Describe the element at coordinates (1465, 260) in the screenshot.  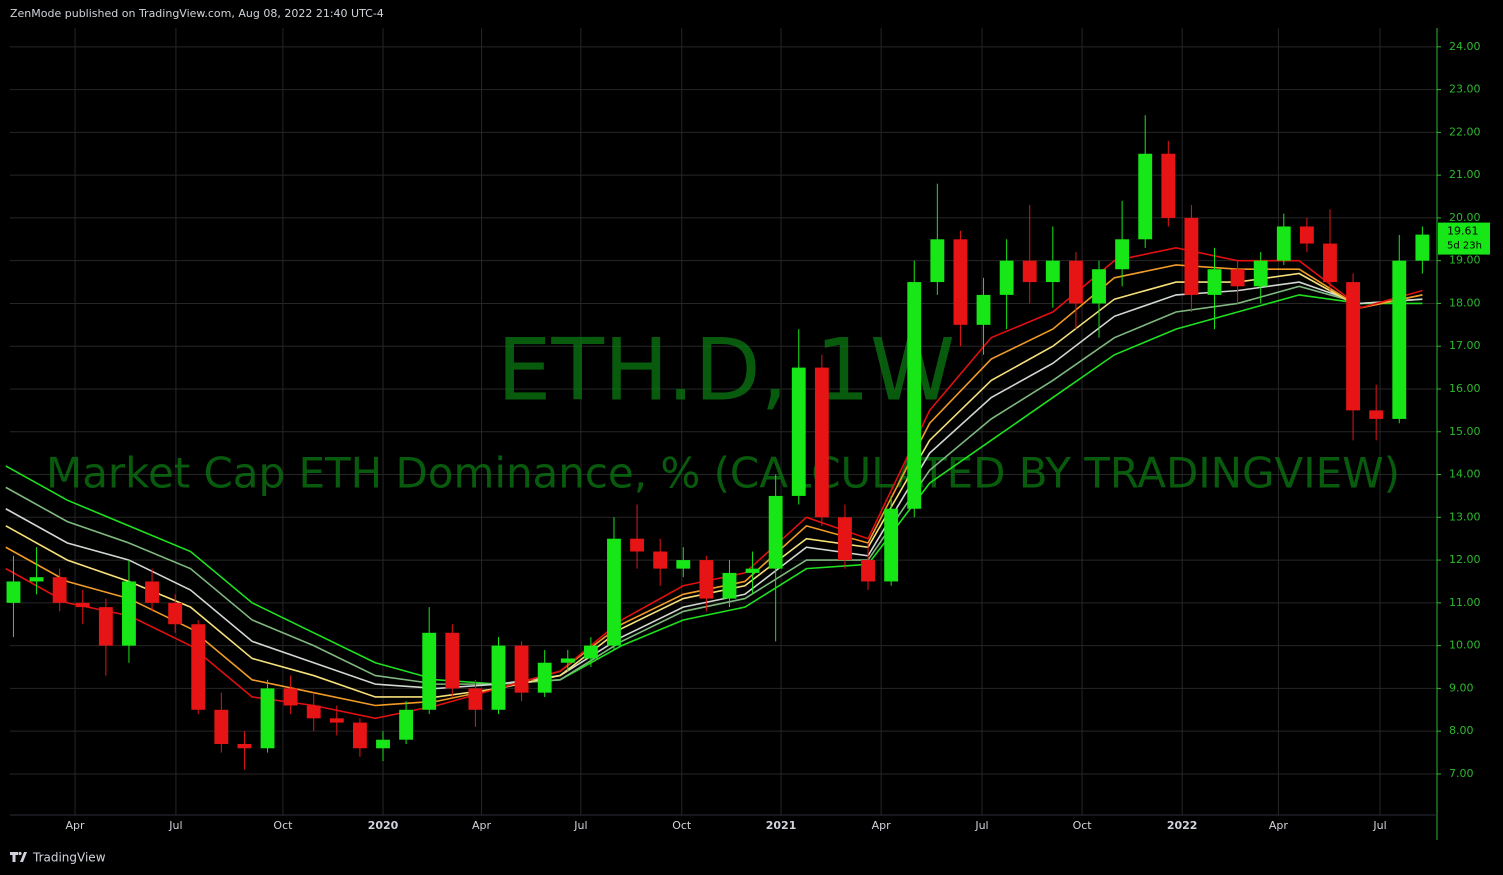
I see `y-tick-label: 19.00` at that location.